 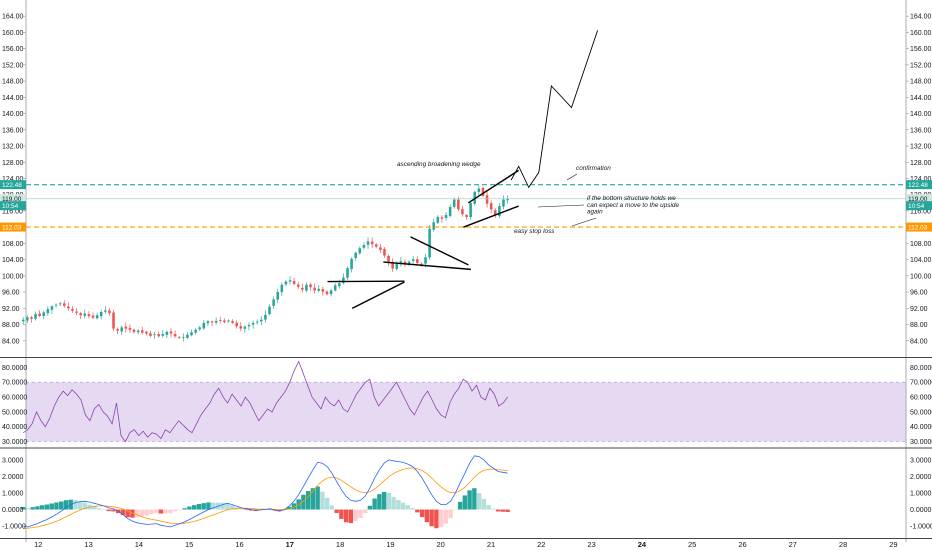 What do you see at coordinates (642, 544) in the screenshot?
I see `time-tick-label: 24` at bounding box center [642, 544].